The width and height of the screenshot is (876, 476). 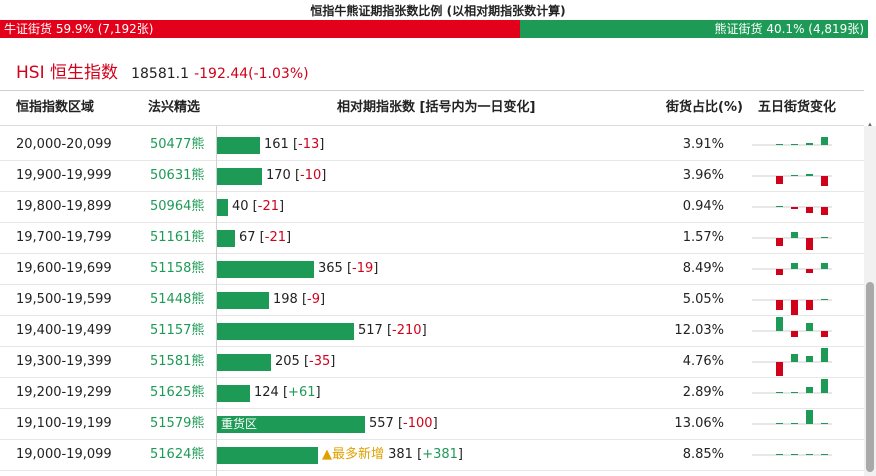 What do you see at coordinates (305, 361) in the screenshot?
I see `count-label: 205 [-35]` at bounding box center [305, 361].